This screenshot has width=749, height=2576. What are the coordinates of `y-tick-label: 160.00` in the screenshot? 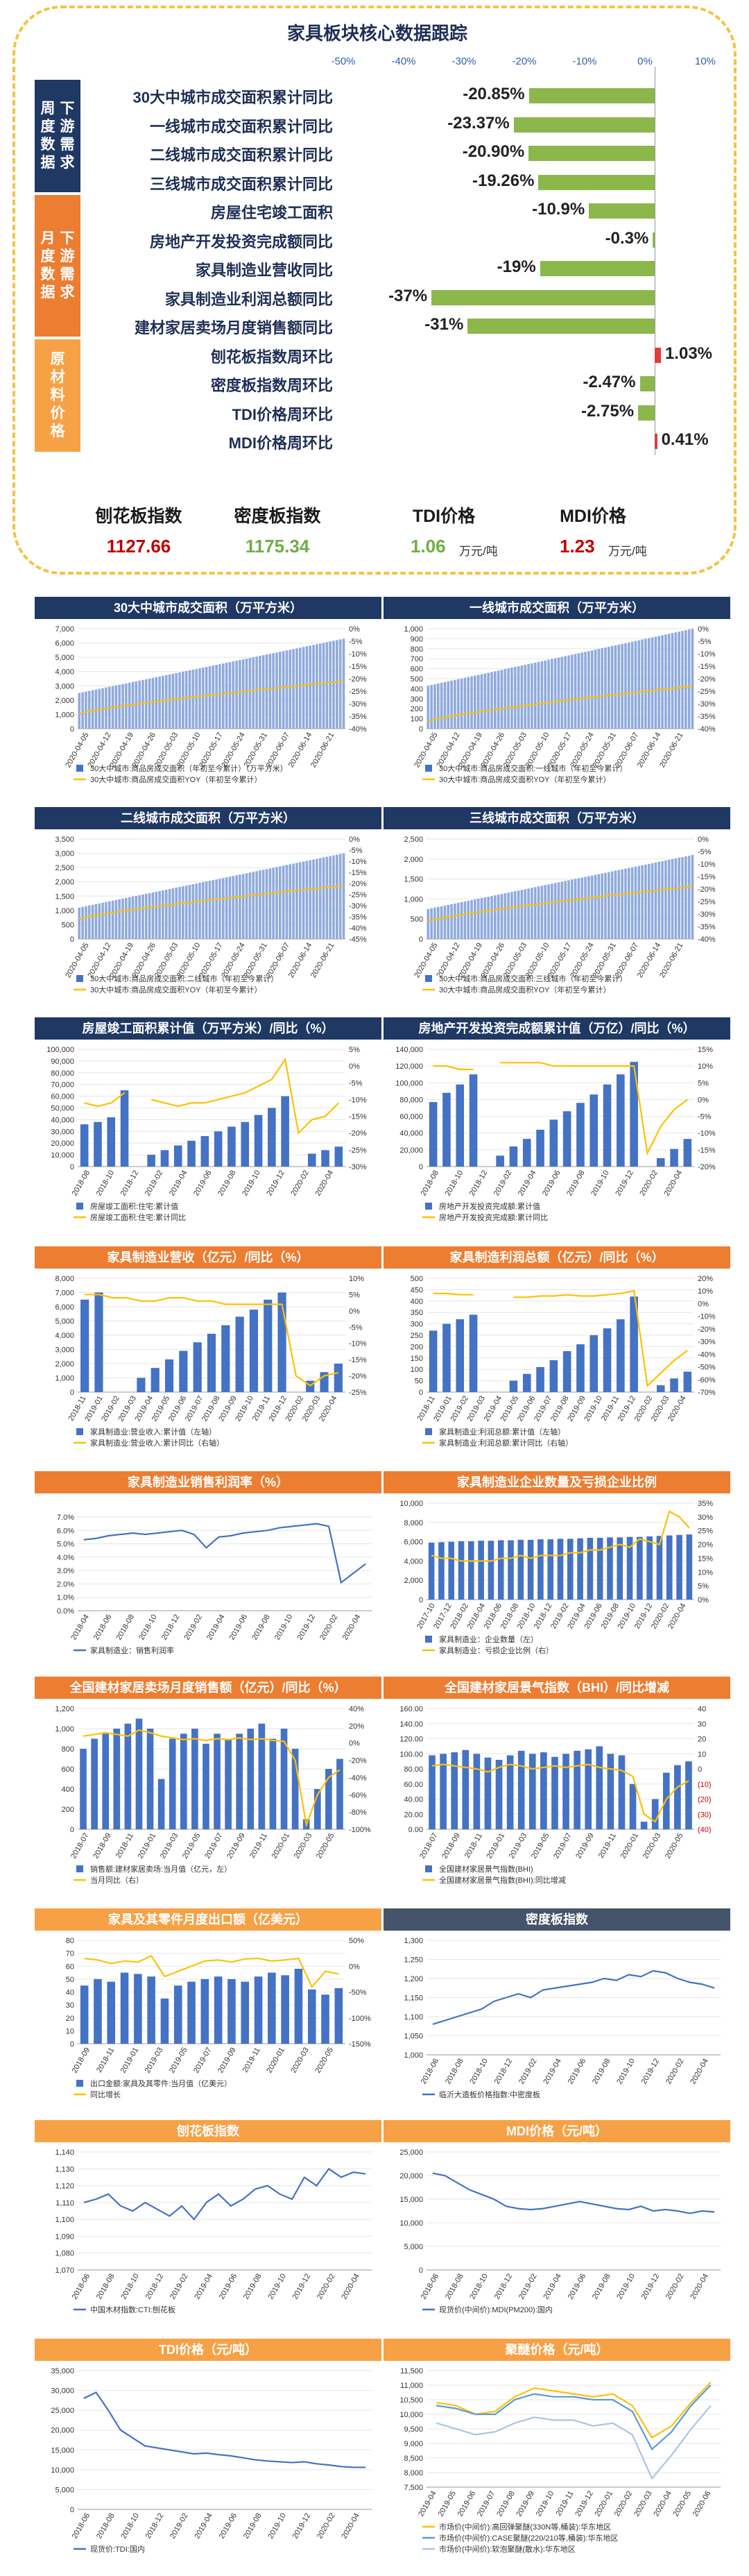 It's located at (411, 1709).